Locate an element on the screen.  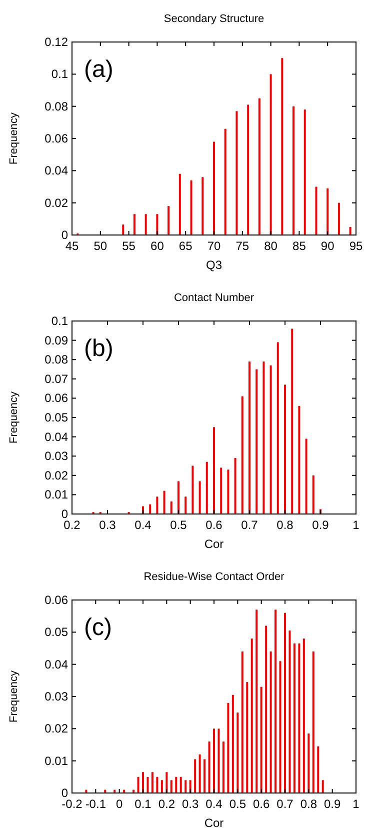
x-tick-label: 0.5 is located at coordinates (179, 525).